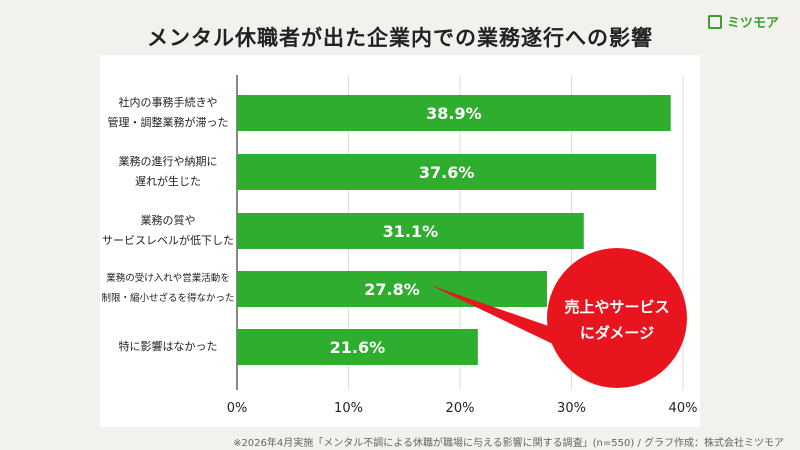 The image size is (800, 450). What do you see at coordinates (617, 318) in the screenshot?
I see `callout-circle` at bounding box center [617, 318].